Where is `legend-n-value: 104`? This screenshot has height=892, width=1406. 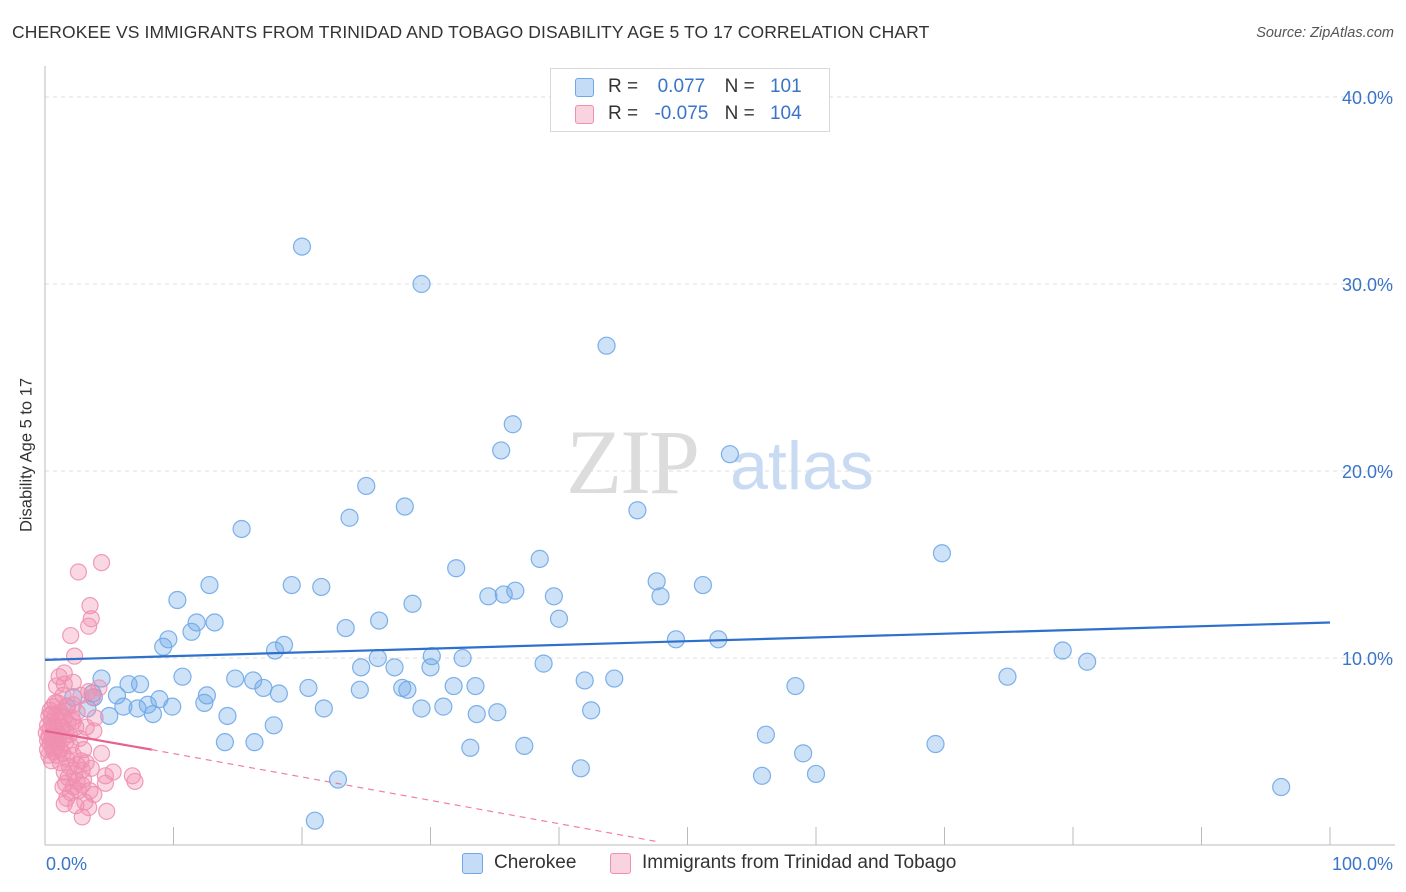
legend-n-value: 104 is located at coordinates (785, 113).